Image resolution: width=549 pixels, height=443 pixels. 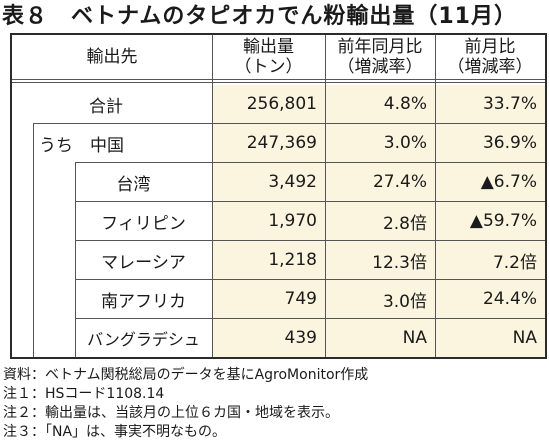 What do you see at coordinates (490, 47) in the screenshot?
I see `header-mom-line1: 前月比` at bounding box center [490, 47].